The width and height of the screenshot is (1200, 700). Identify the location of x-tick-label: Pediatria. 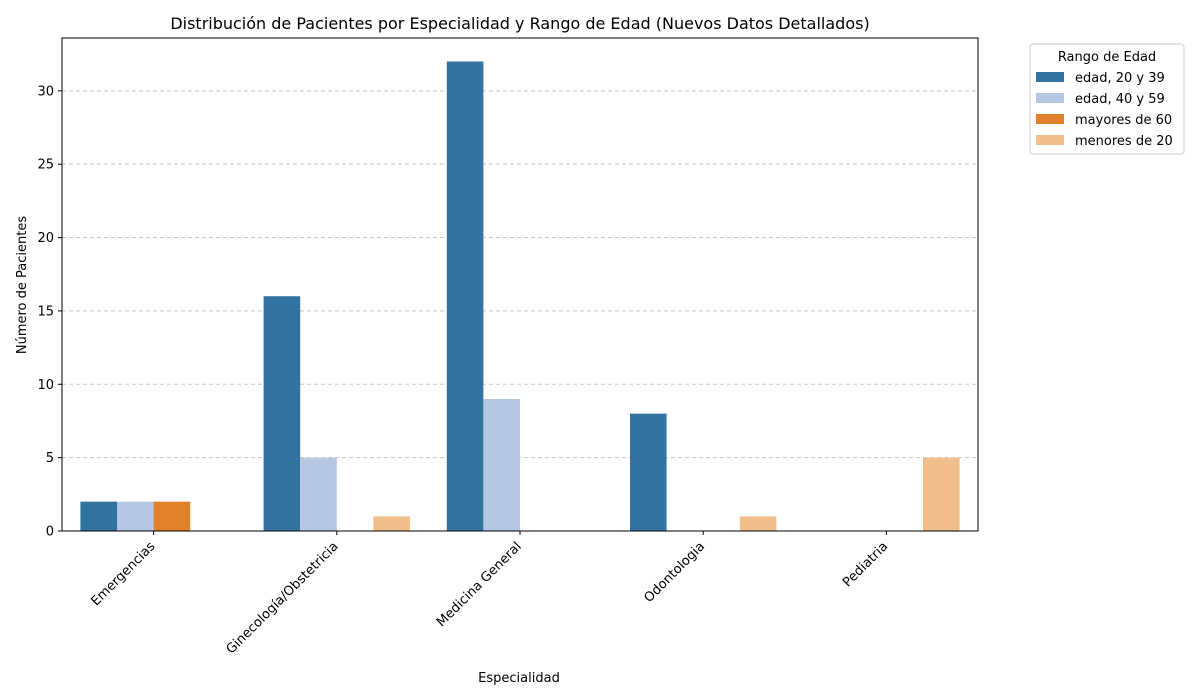
(865, 564).